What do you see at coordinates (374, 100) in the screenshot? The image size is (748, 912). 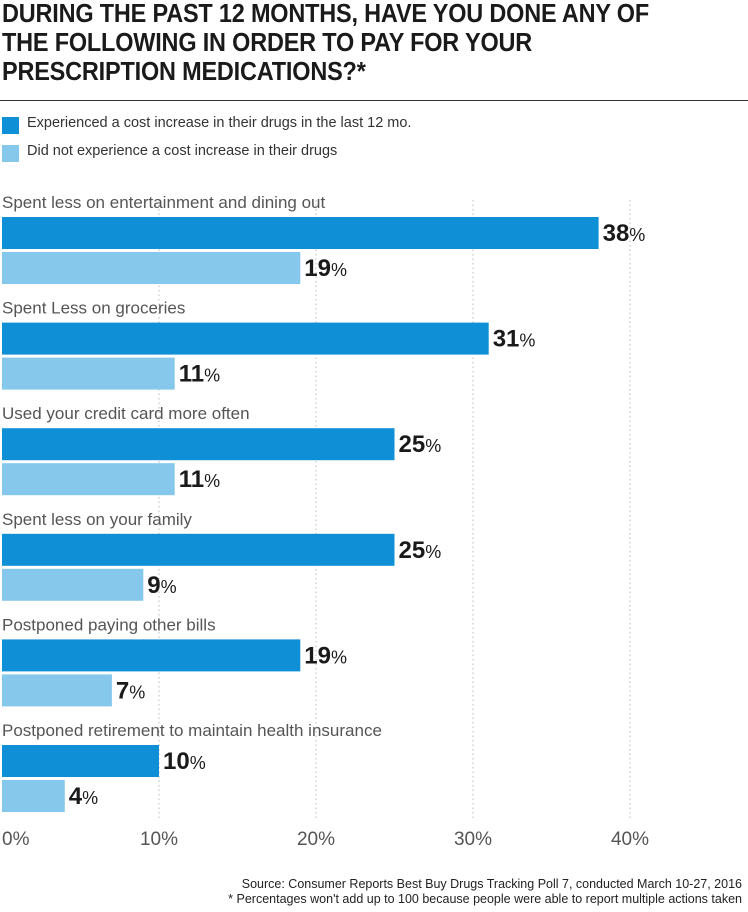 I see `title-divider` at bounding box center [374, 100].